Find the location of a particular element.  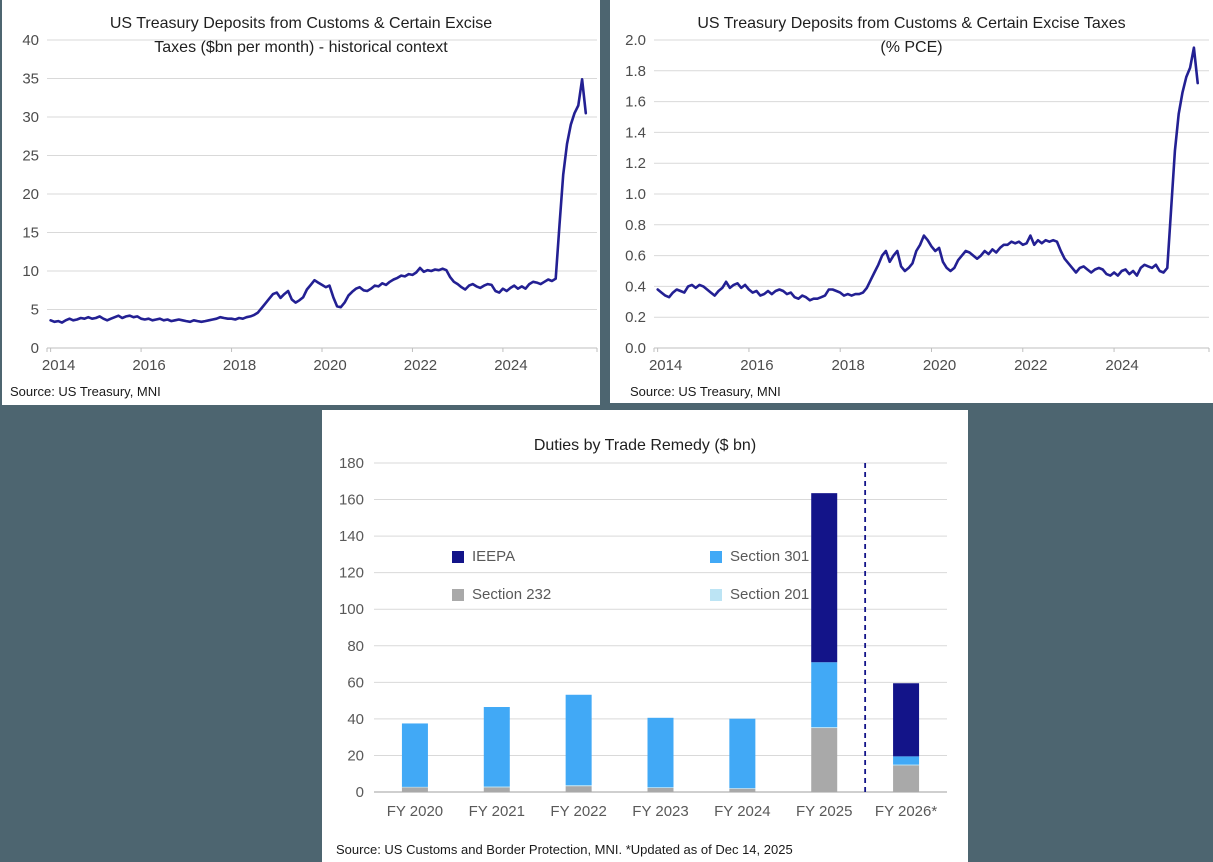

x-category-label: FY 2023 is located at coordinates (660, 811).